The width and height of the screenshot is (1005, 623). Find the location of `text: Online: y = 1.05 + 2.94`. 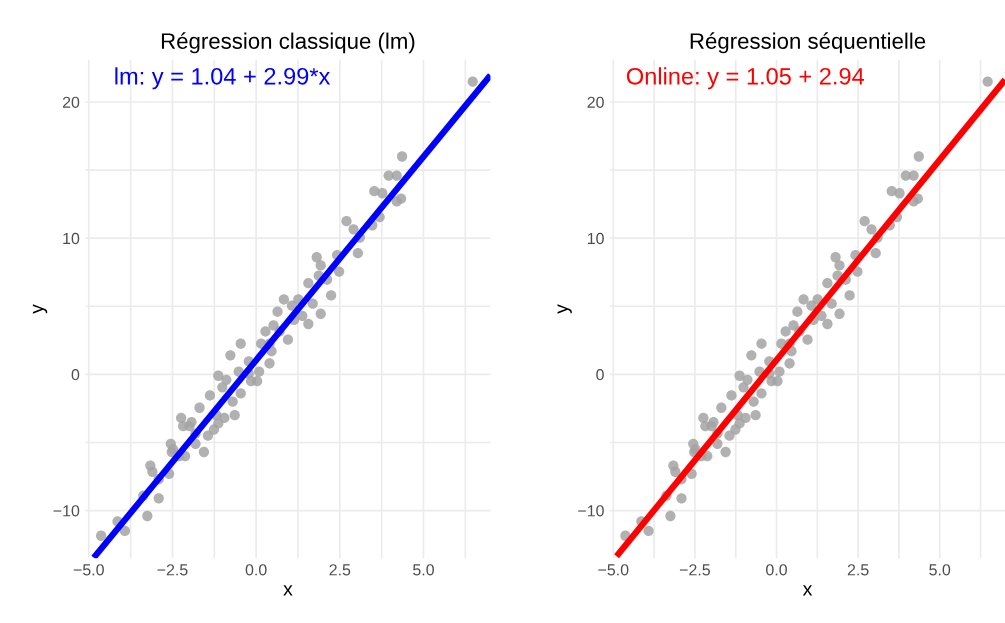

text: Online: y = 1.05 + 2.94 is located at coordinates (745, 78).